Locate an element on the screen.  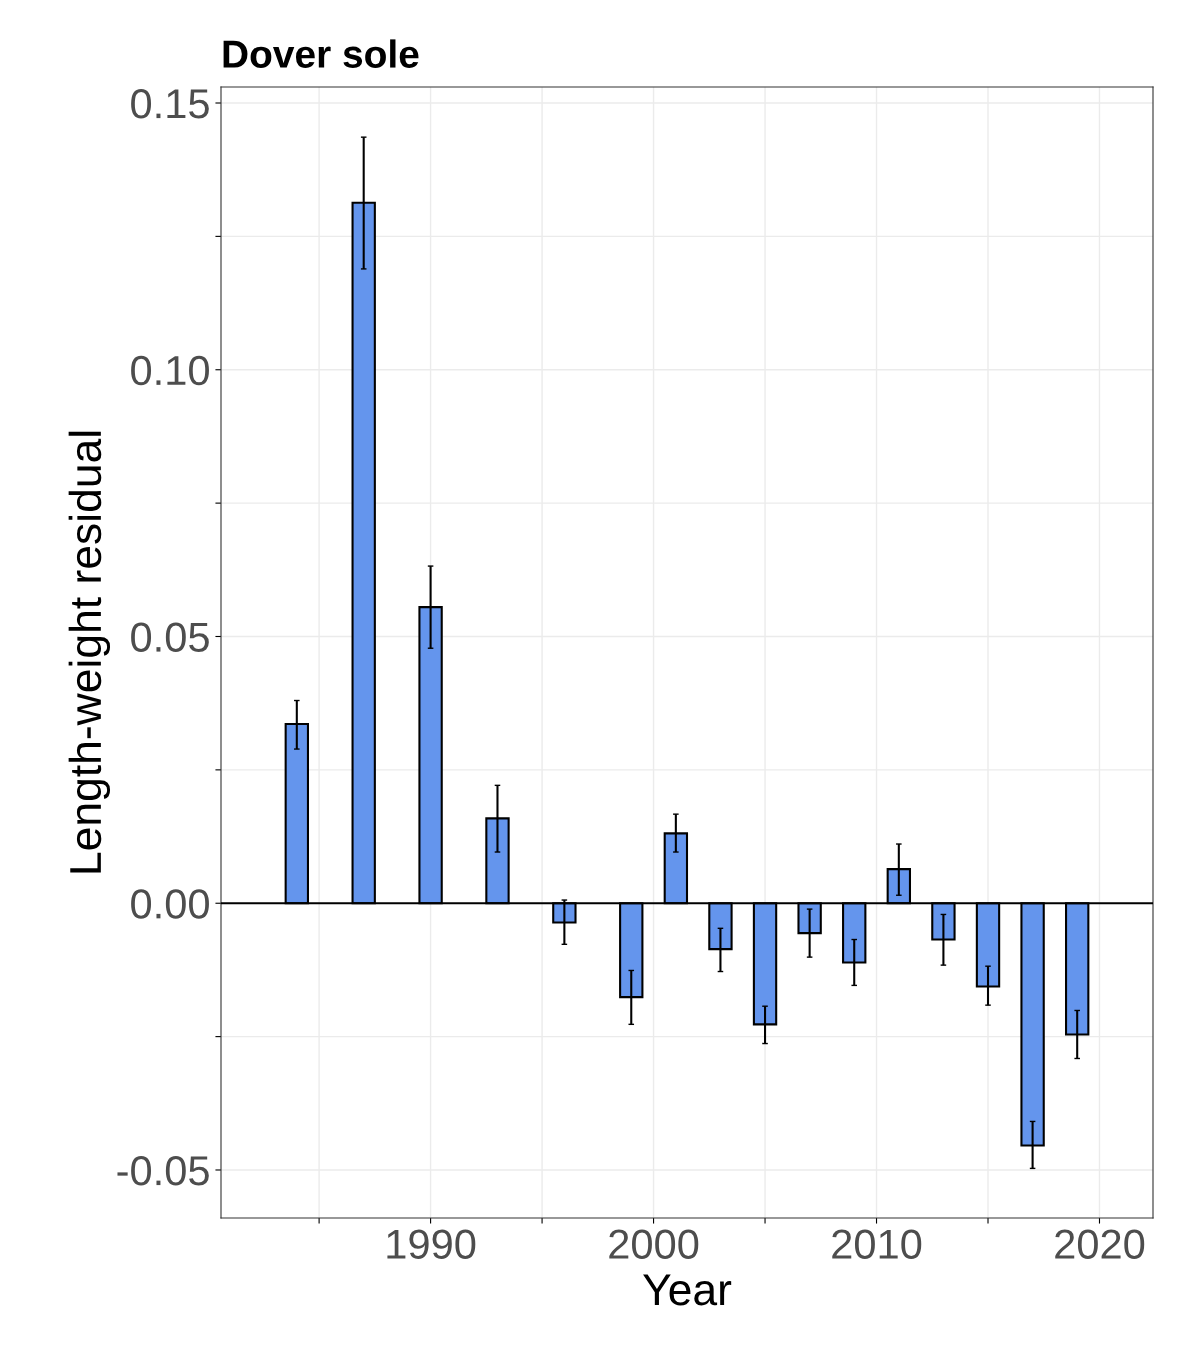
y-tick-label: 0.15 is located at coordinates (170, 104).